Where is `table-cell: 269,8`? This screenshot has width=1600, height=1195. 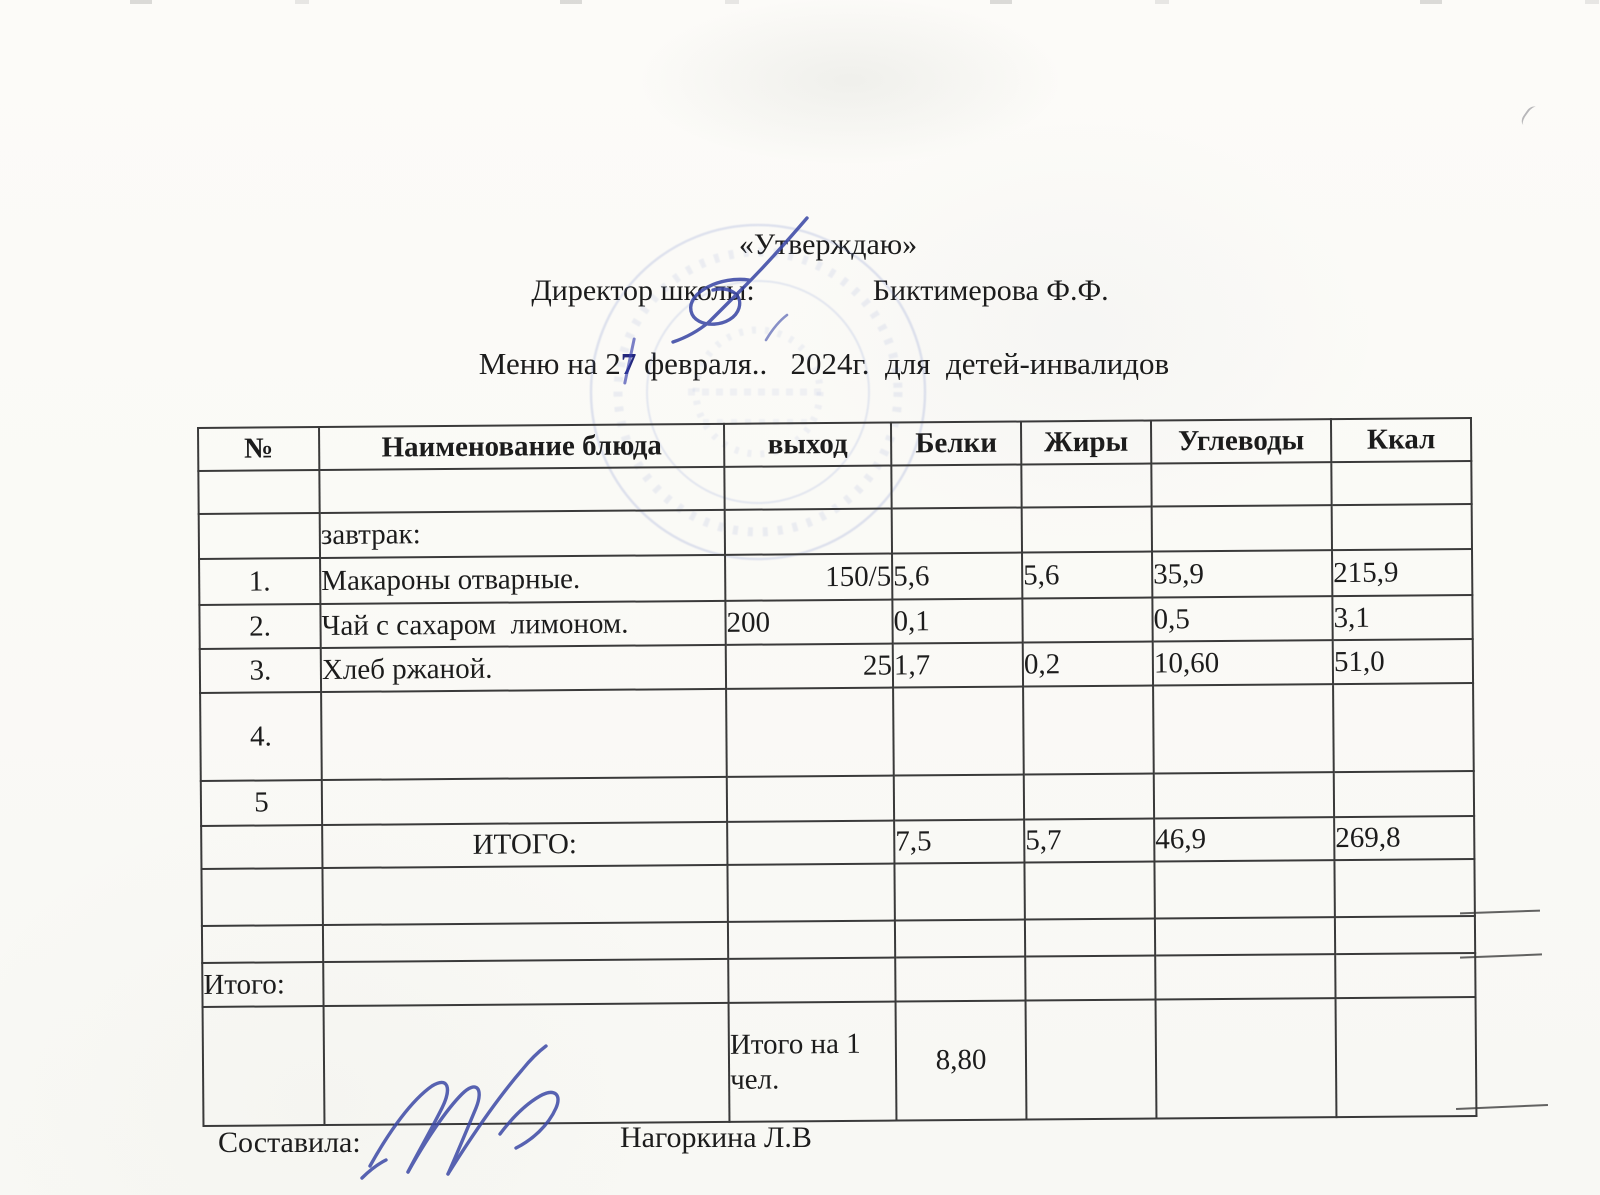
table-cell: 269,8 is located at coordinates (1404, 838).